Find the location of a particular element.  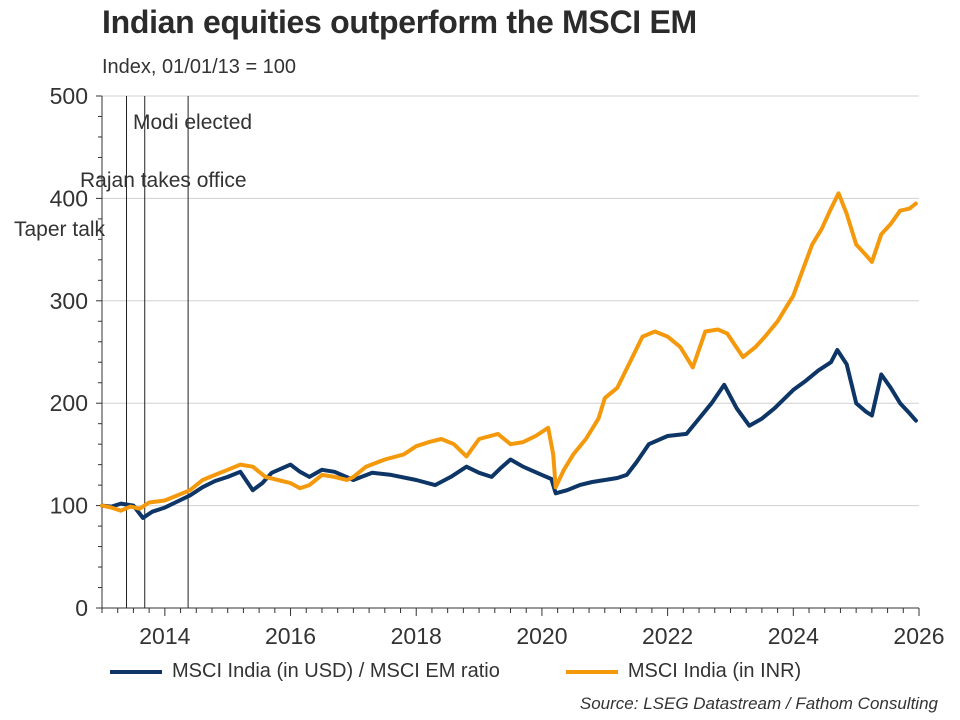

y-tick-label: 500 is located at coordinates (69, 96).